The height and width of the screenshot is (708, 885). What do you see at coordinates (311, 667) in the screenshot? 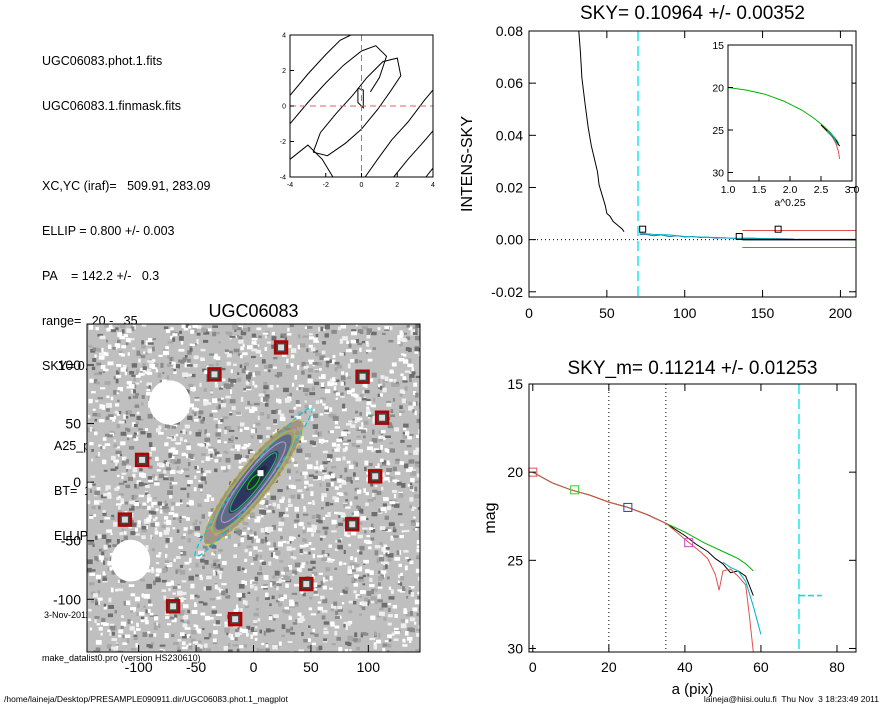
I see `x-tick-label: 50` at bounding box center [311, 667].